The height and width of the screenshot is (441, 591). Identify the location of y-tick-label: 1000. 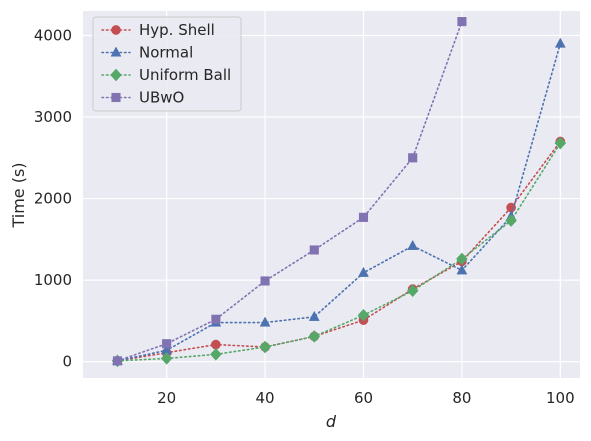
(53, 280).